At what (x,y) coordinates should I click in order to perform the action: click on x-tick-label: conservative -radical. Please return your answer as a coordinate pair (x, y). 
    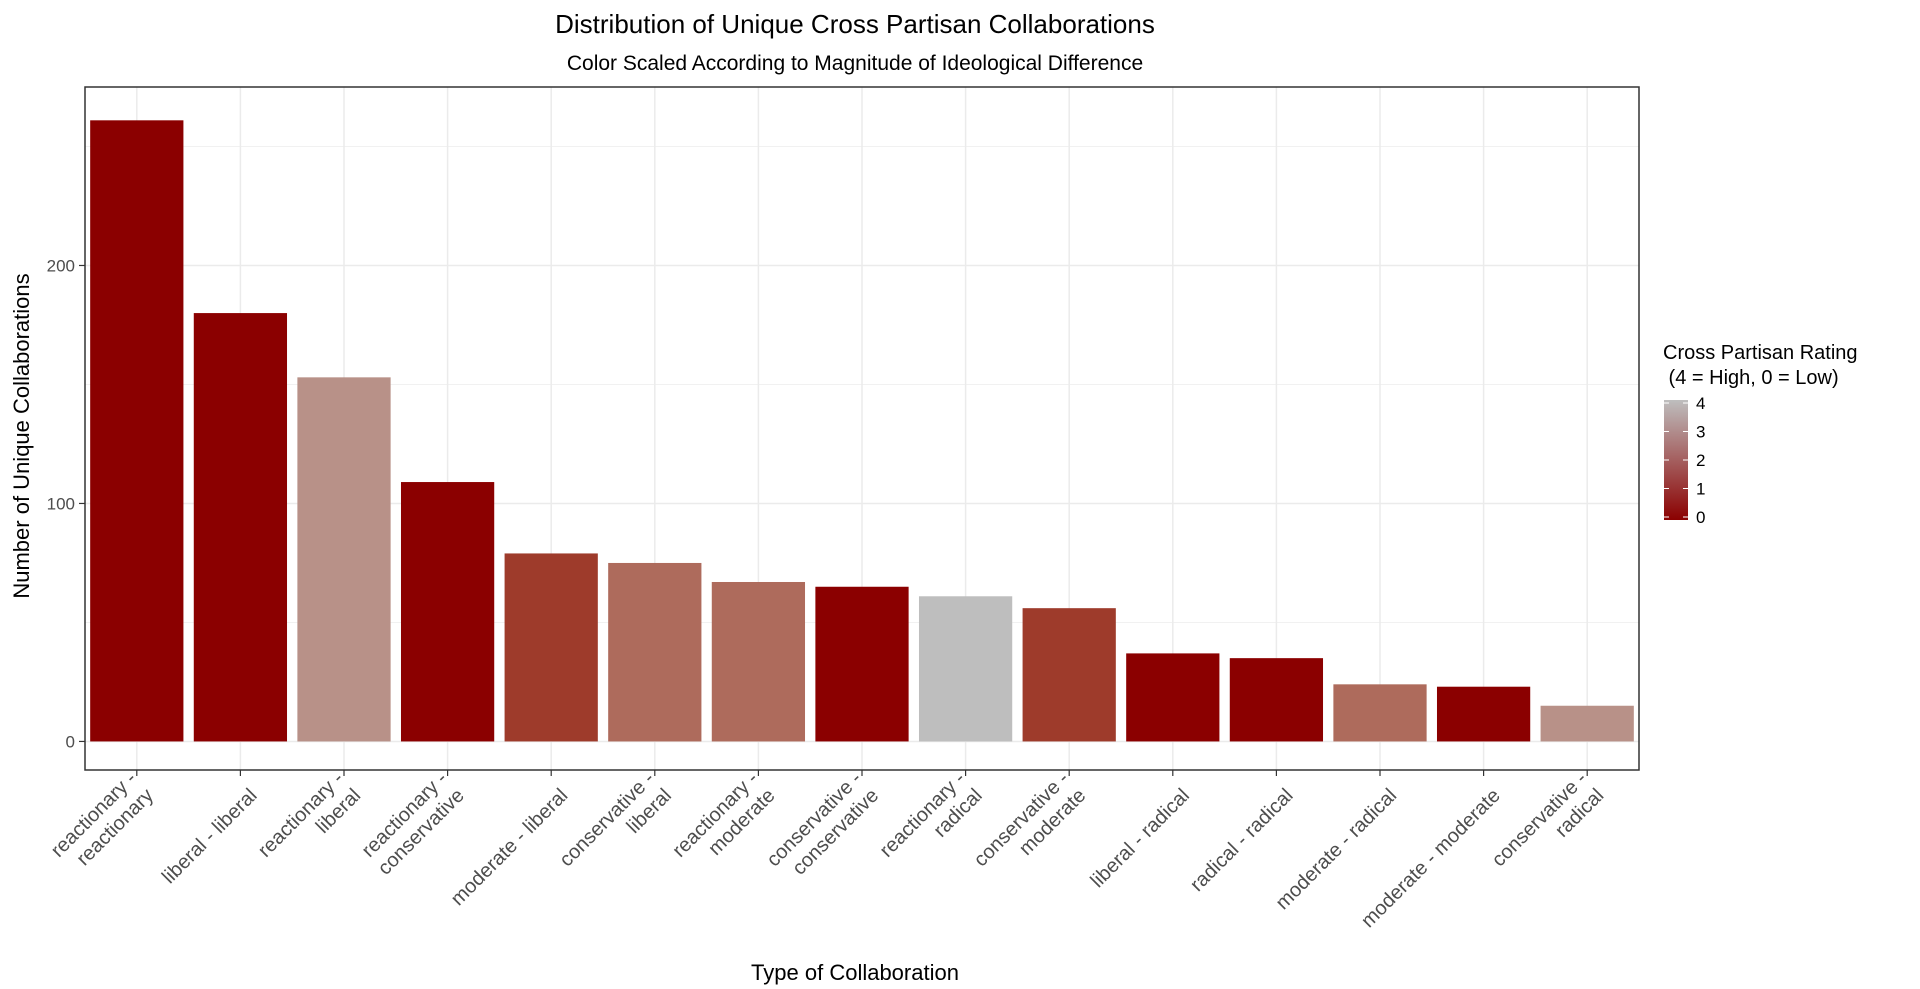
    Looking at the image, I should click on (1548, 828).